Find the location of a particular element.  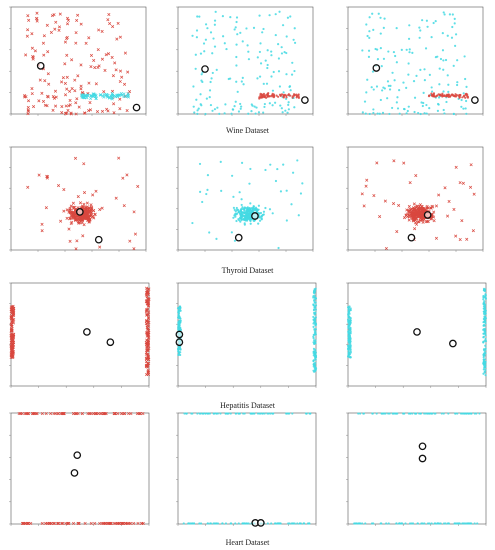

cluster-center is located at coordinates (417, 332).